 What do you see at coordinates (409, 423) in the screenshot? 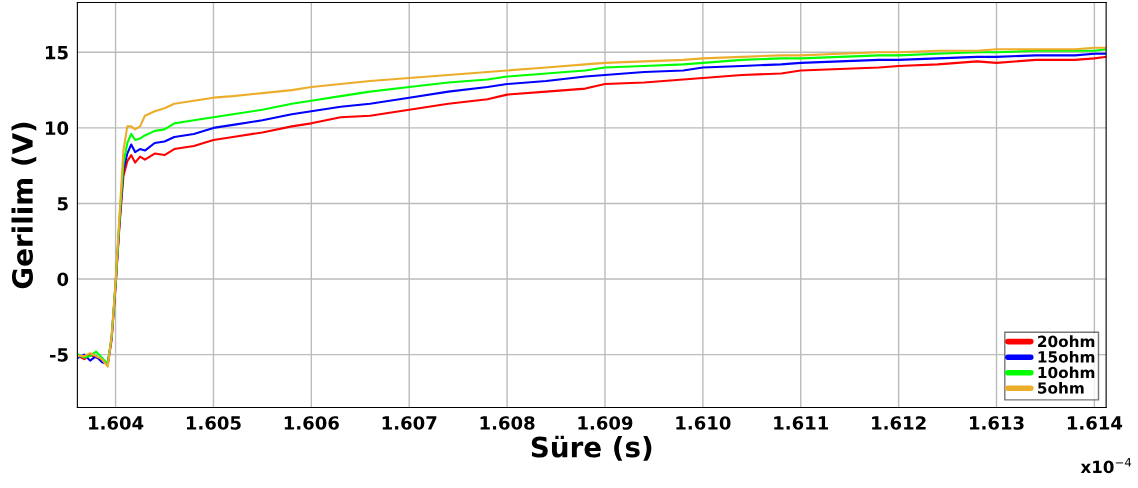
I see `x-tick-label: 1.607` at bounding box center [409, 423].